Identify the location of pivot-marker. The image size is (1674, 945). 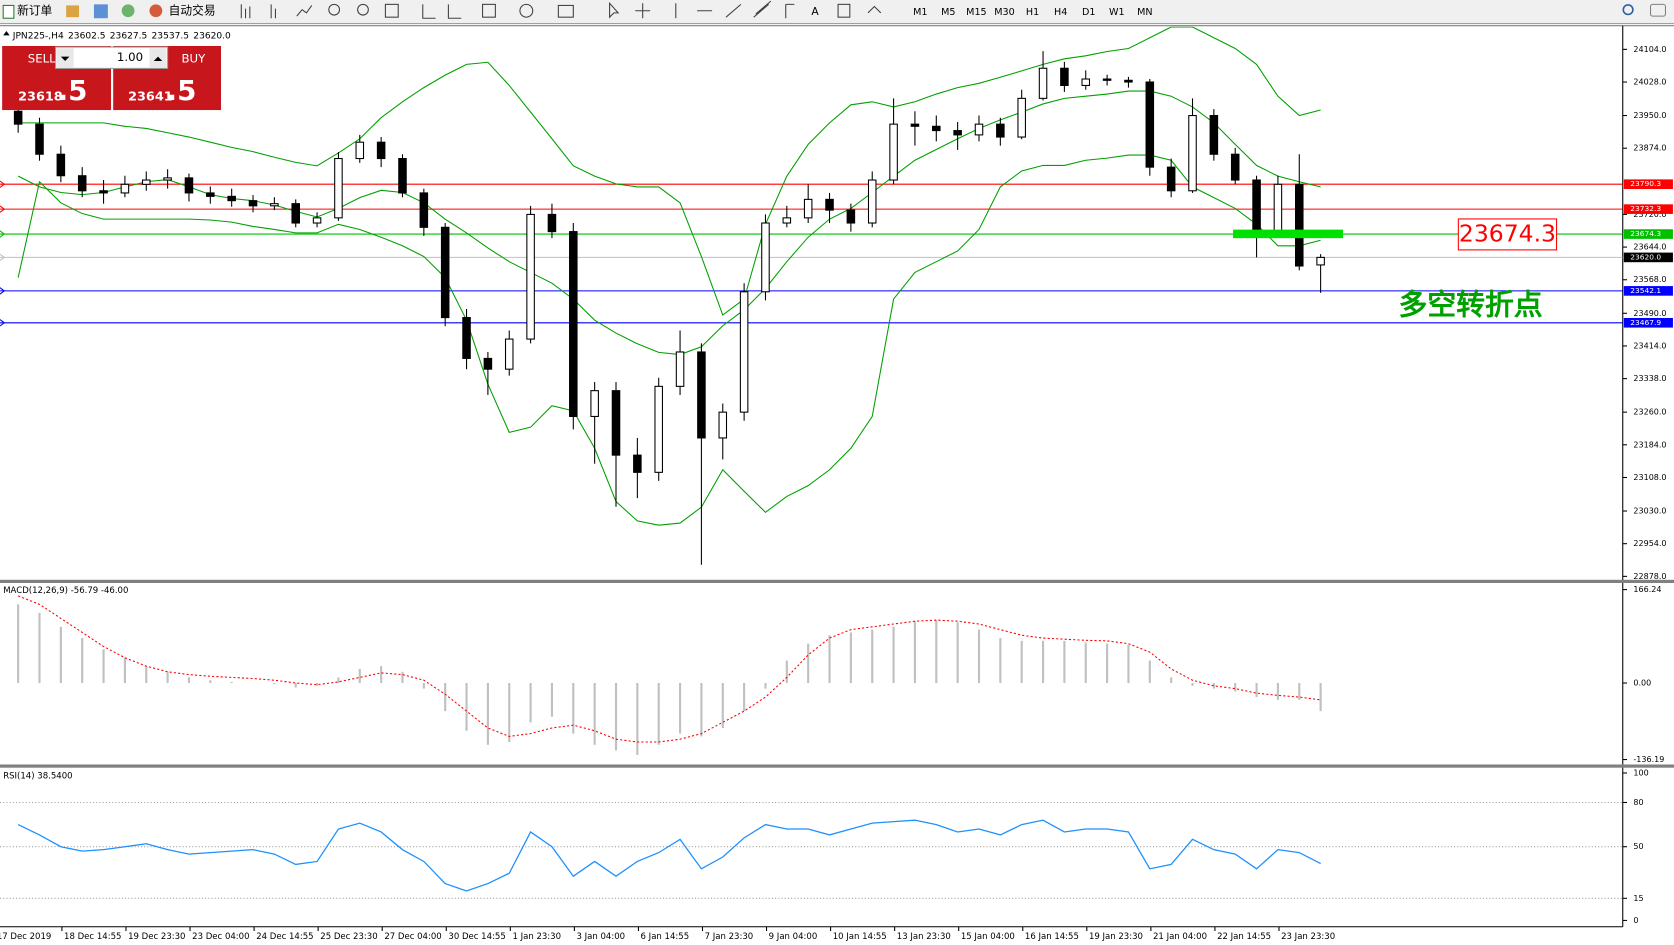
(1288, 234).